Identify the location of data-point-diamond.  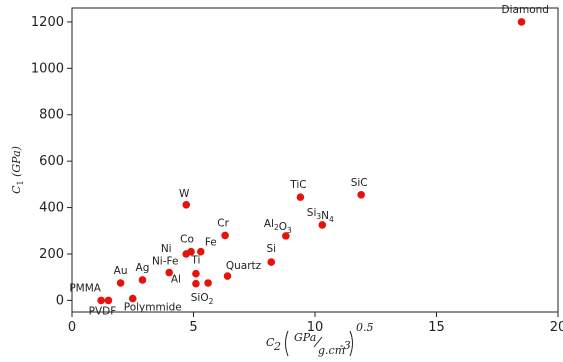
(521, 22).